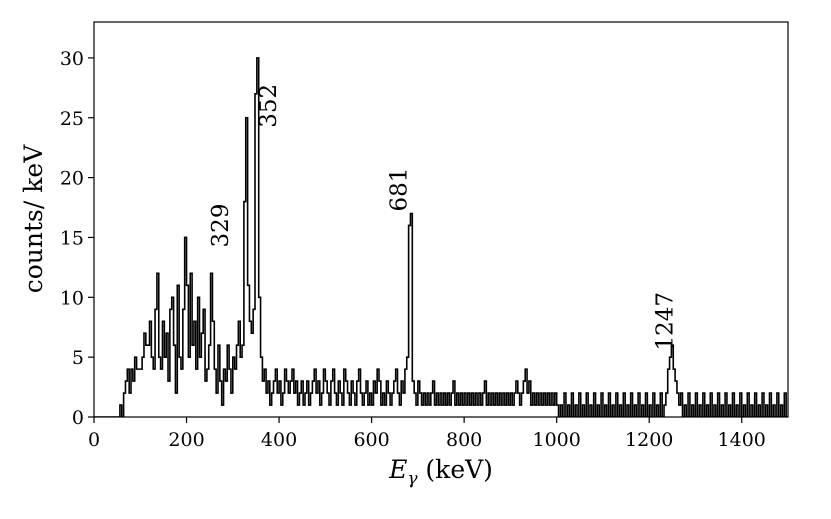 The height and width of the screenshot is (519, 831). I want to click on x-axis: 0 200 400 600 800 1000 1200 1400, so click(427, 434).